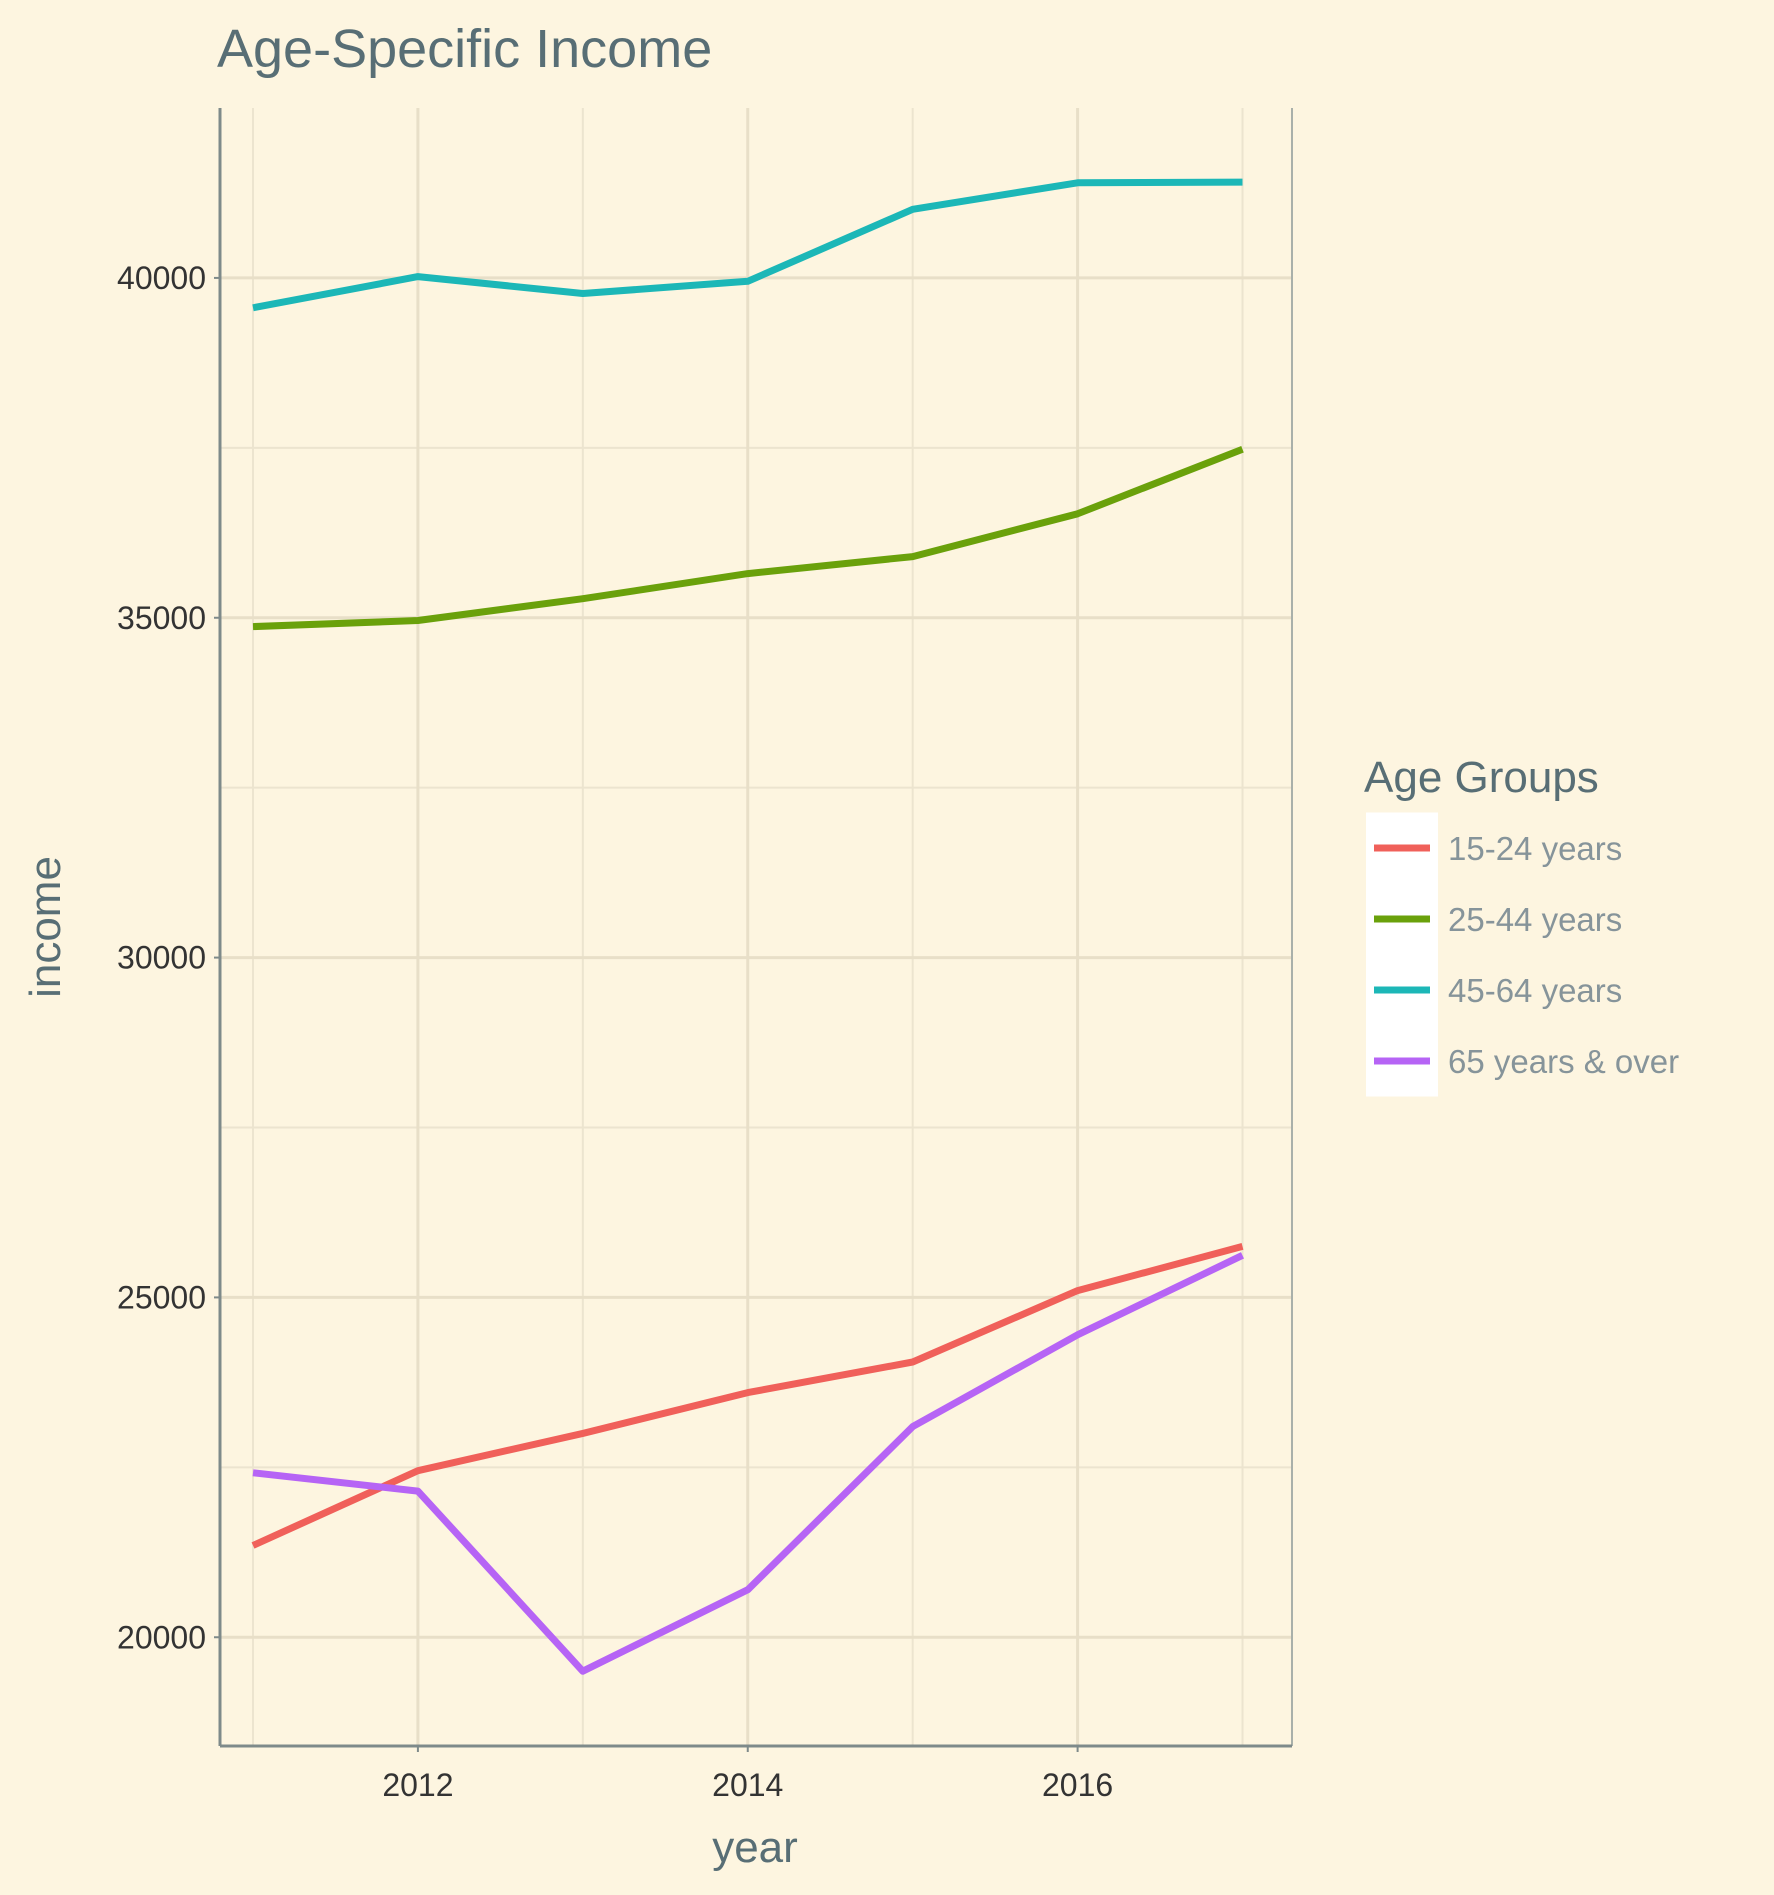  I want to click on y-tick-label: 40000, so click(161, 278).